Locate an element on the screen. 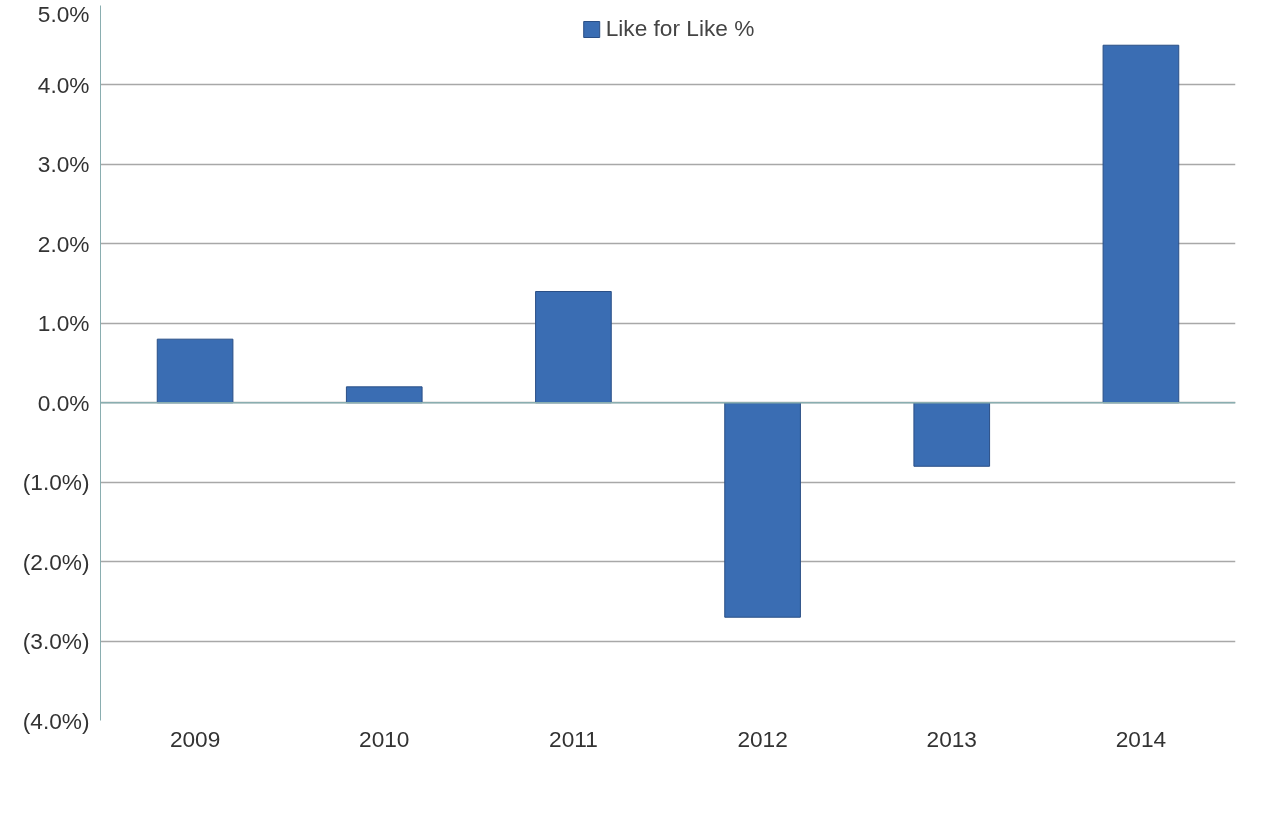 The width and height of the screenshot is (1261, 817). x-tick-label: 2014 is located at coordinates (1141, 738).